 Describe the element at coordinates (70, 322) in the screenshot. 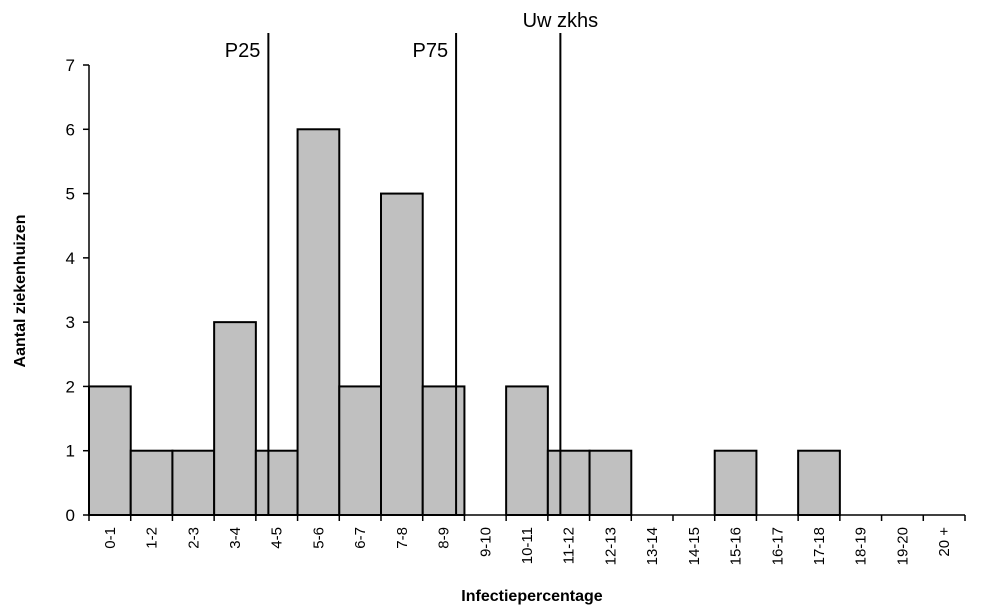

I see `y-tick-label-3: 3` at that location.